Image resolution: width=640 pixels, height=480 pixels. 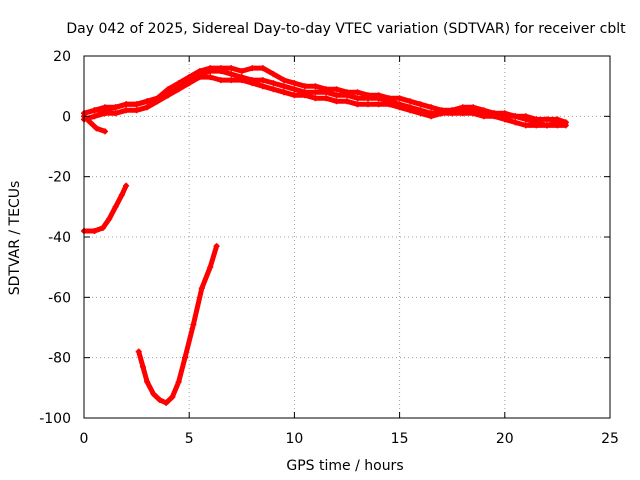 What do you see at coordinates (59, 359) in the screenshot?
I see `y-tick-label: -80` at bounding box center [59, 359].